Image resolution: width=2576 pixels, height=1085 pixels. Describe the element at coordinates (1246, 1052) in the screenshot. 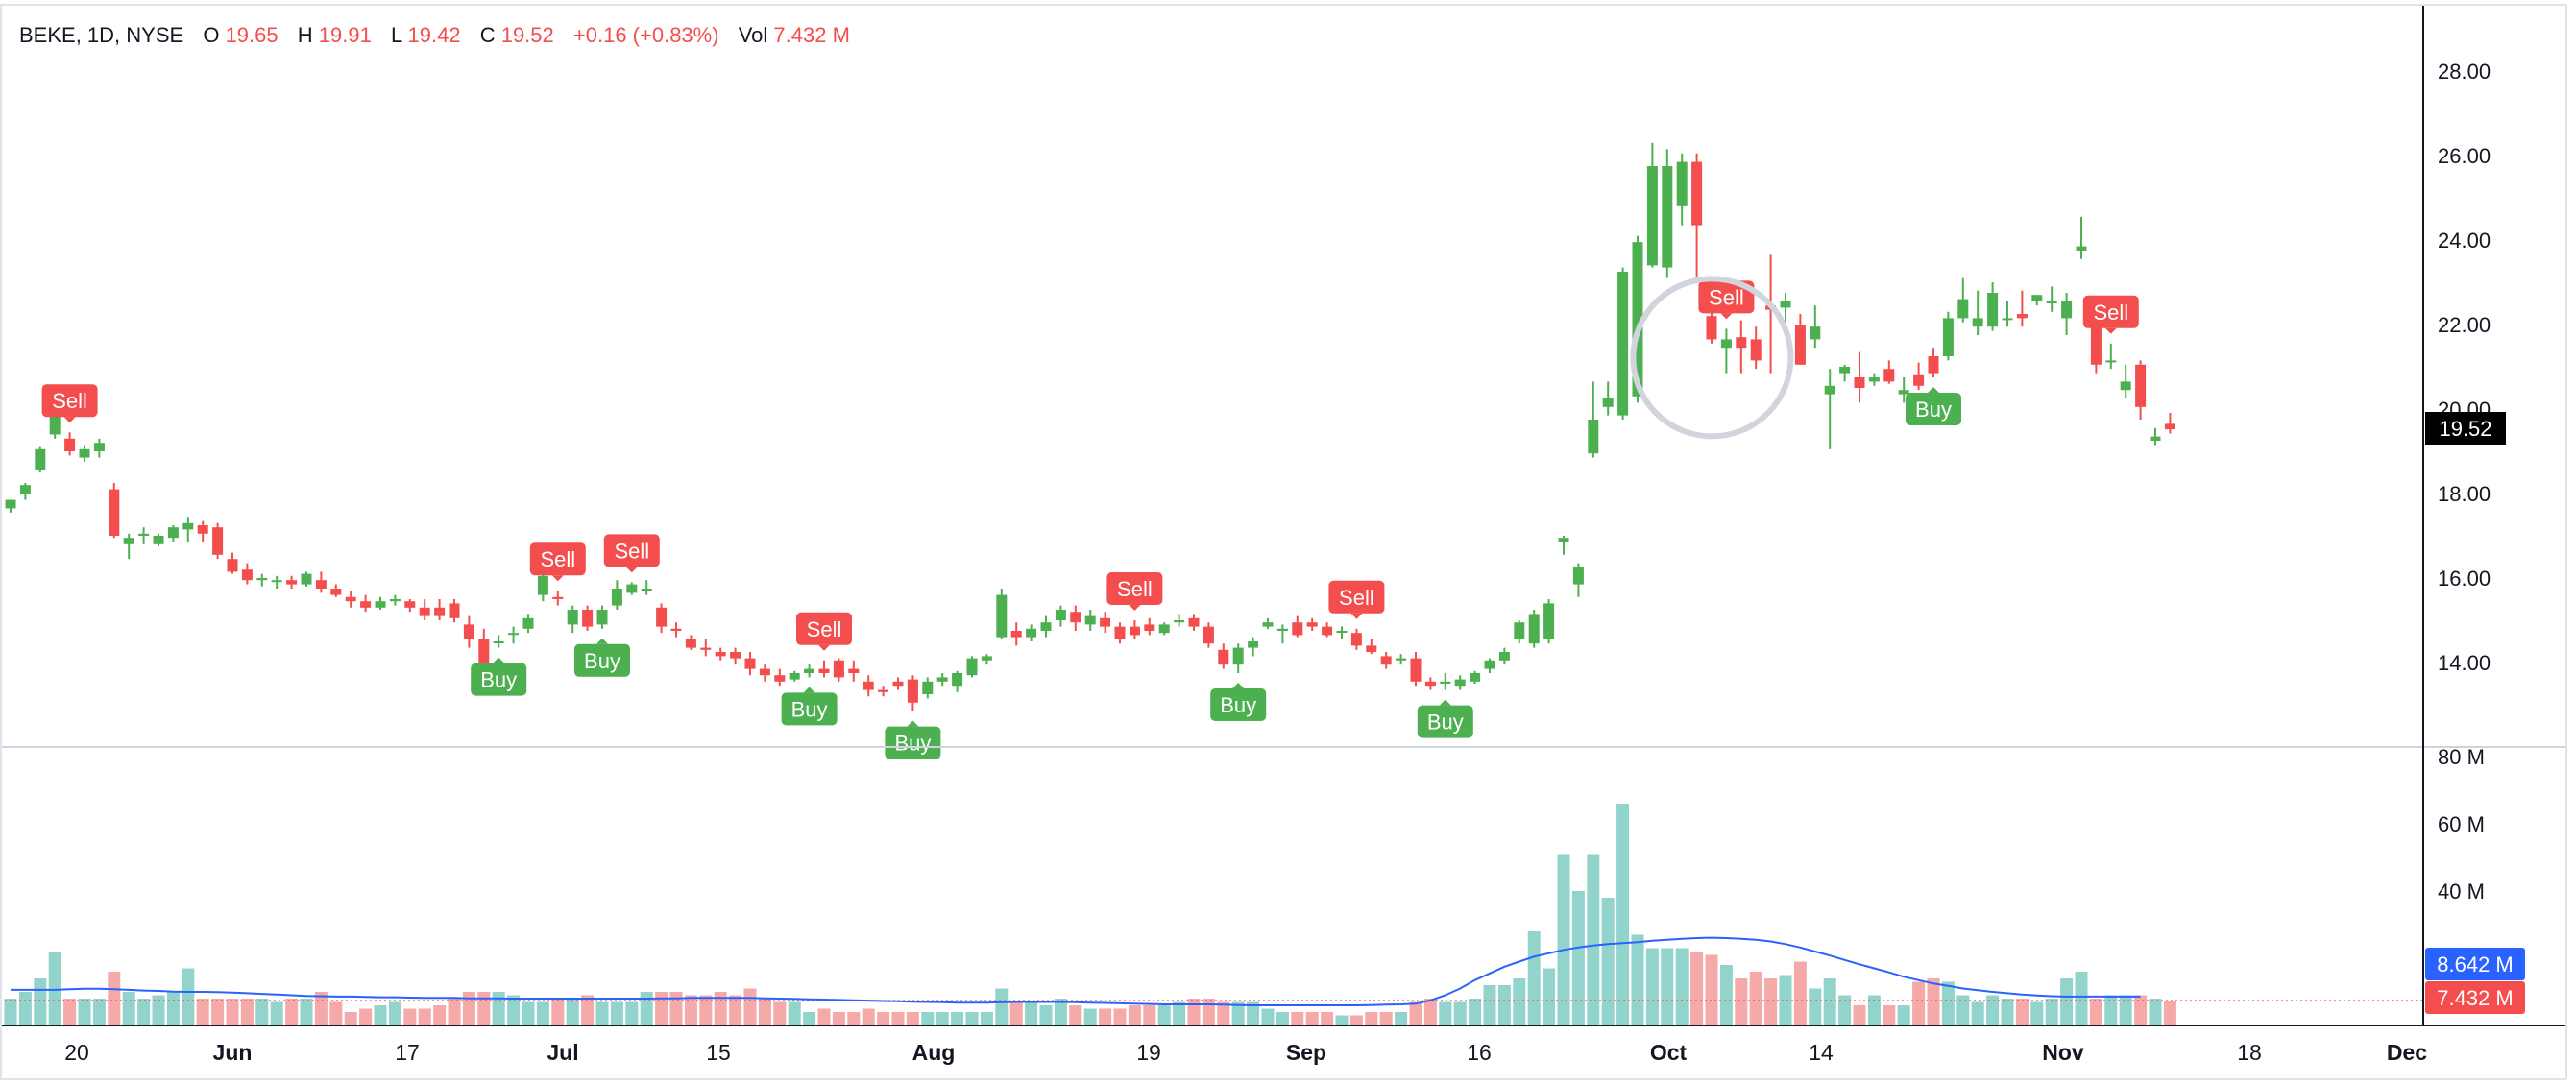

I see `time-axis: 20 Jun 17 Jul 15 Aug 19 Sep 16 Oct 14 Nov 18 Dec` at that location.